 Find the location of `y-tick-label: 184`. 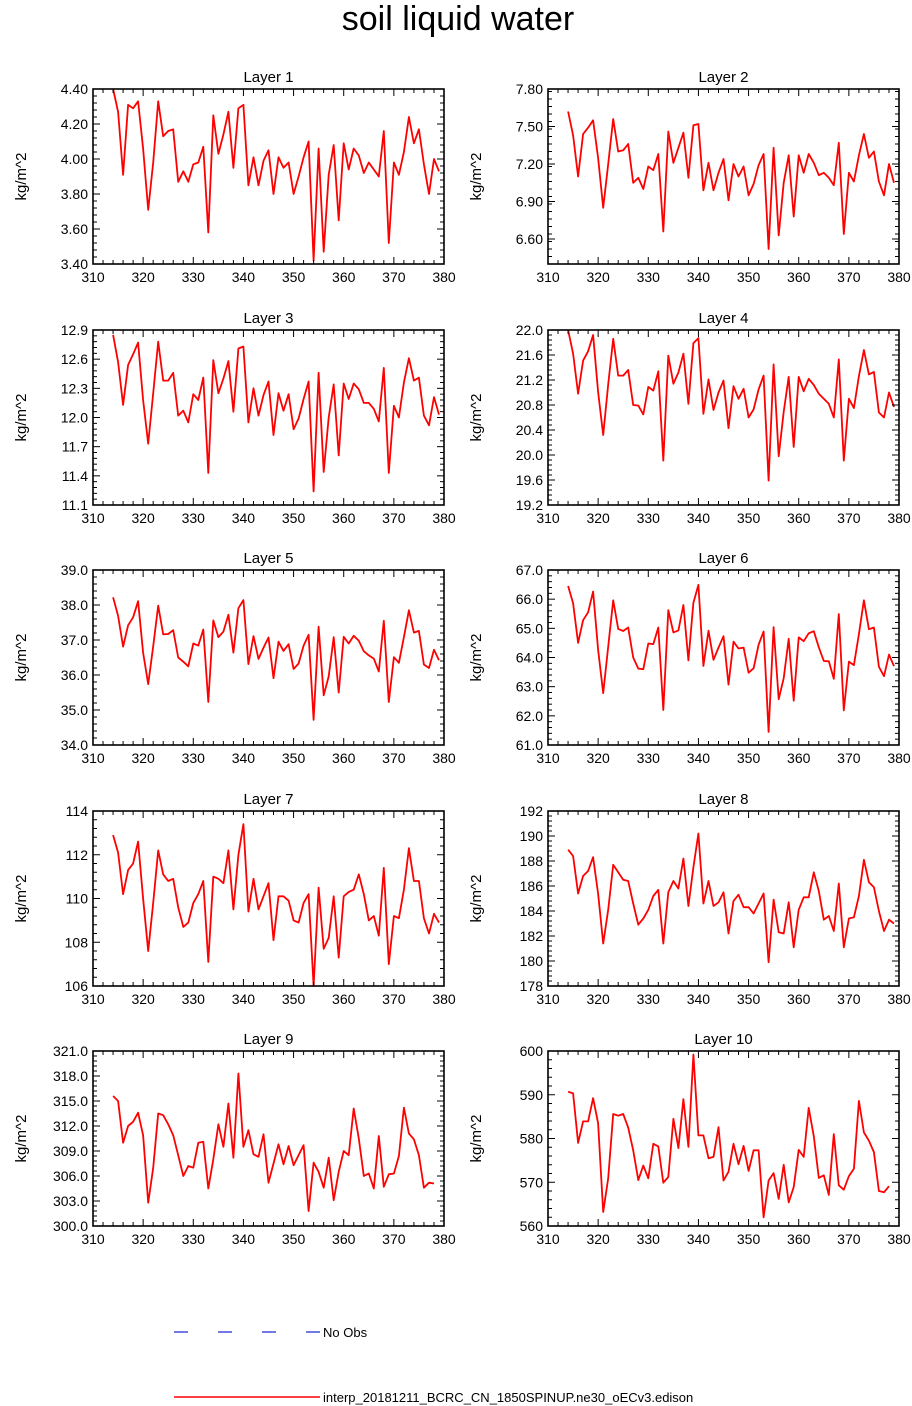

y-tick-label: 184 is located at coordinates (532, 911).